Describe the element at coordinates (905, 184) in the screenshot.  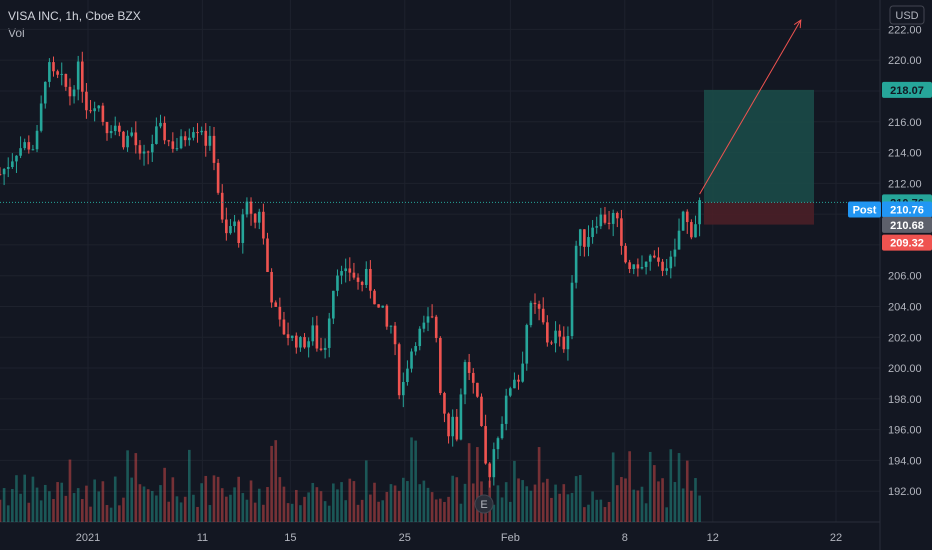
I see `y-tick-label: 212.00` at that location.